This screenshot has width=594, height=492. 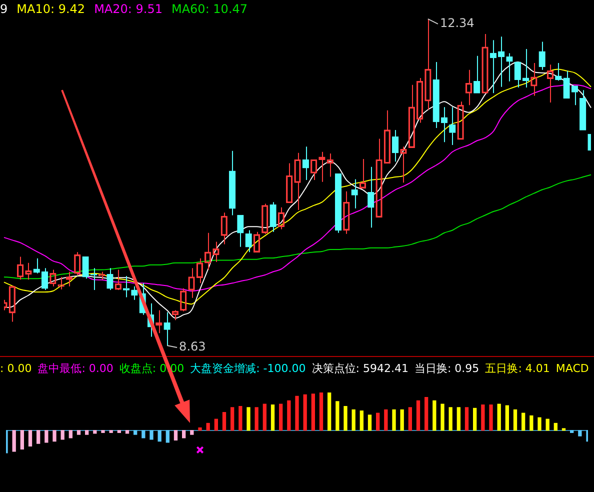 I want to click on text: MACD, so click(x=572, y=368).